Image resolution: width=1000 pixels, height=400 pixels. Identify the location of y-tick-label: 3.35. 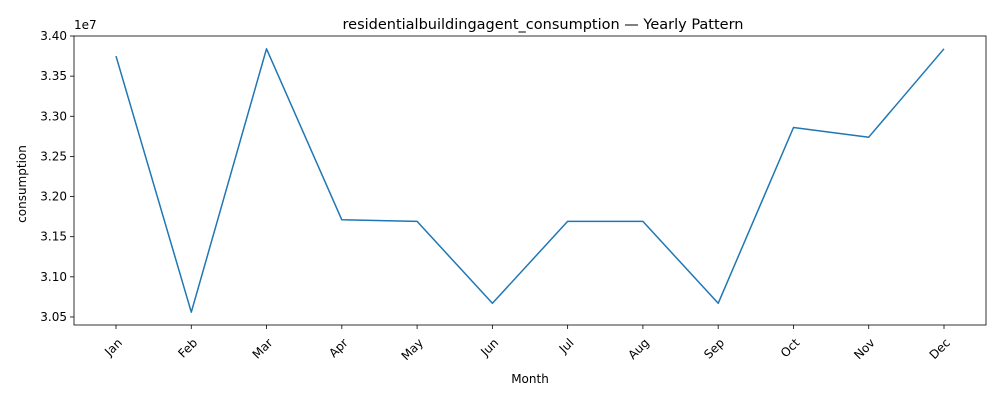
(53, 76).